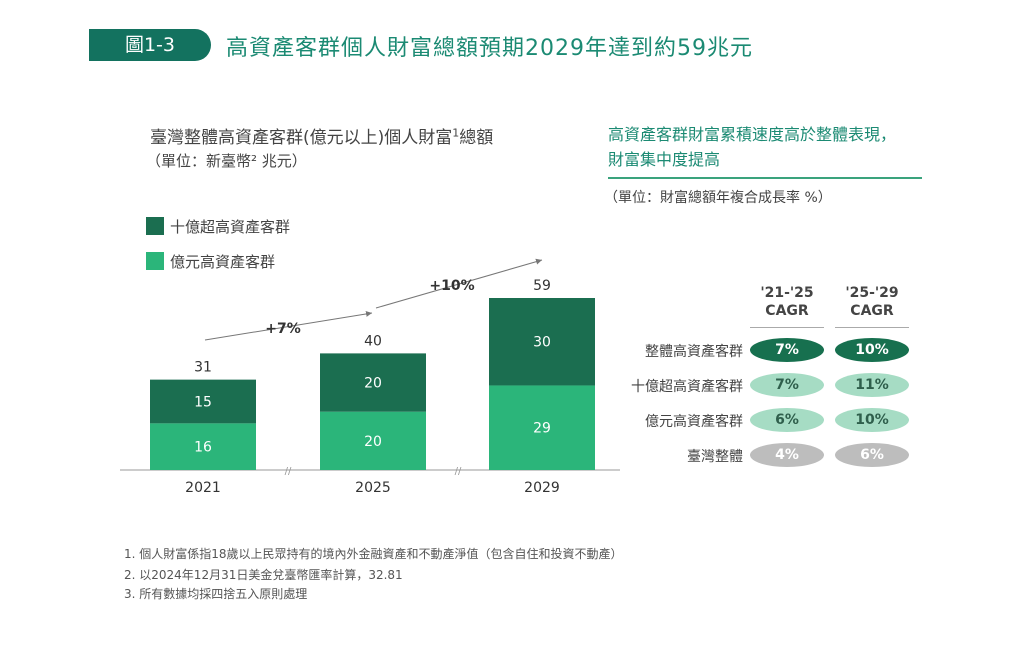 The height and width of the screenshot is (647, 1024). What do you see at coordinates (223, 262) in the screenshot?
I see `legend-label-high: 億元高資產客群` at bounding box center [223, 262].